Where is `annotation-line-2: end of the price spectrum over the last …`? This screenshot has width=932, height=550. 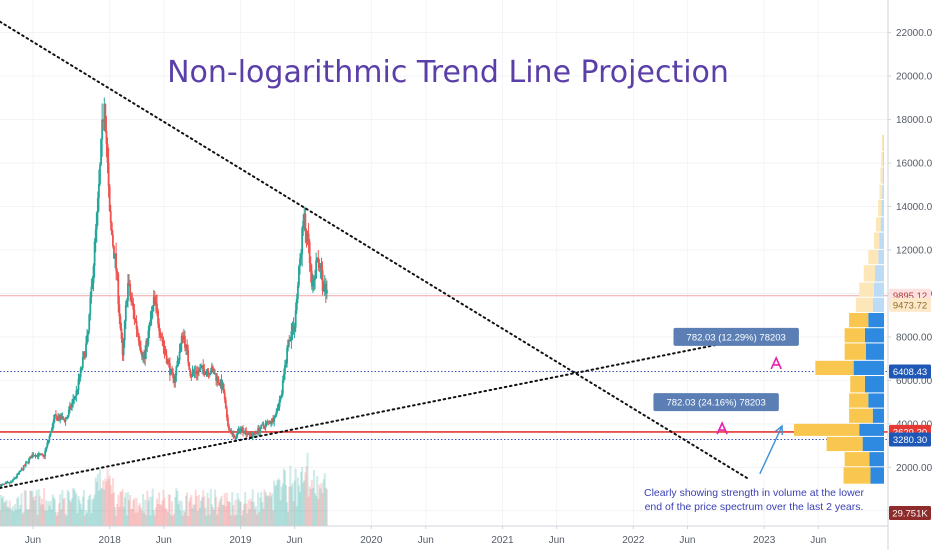 annotation-line-2: end of the price spectrum over the last … is located at coordinates (754, 507).